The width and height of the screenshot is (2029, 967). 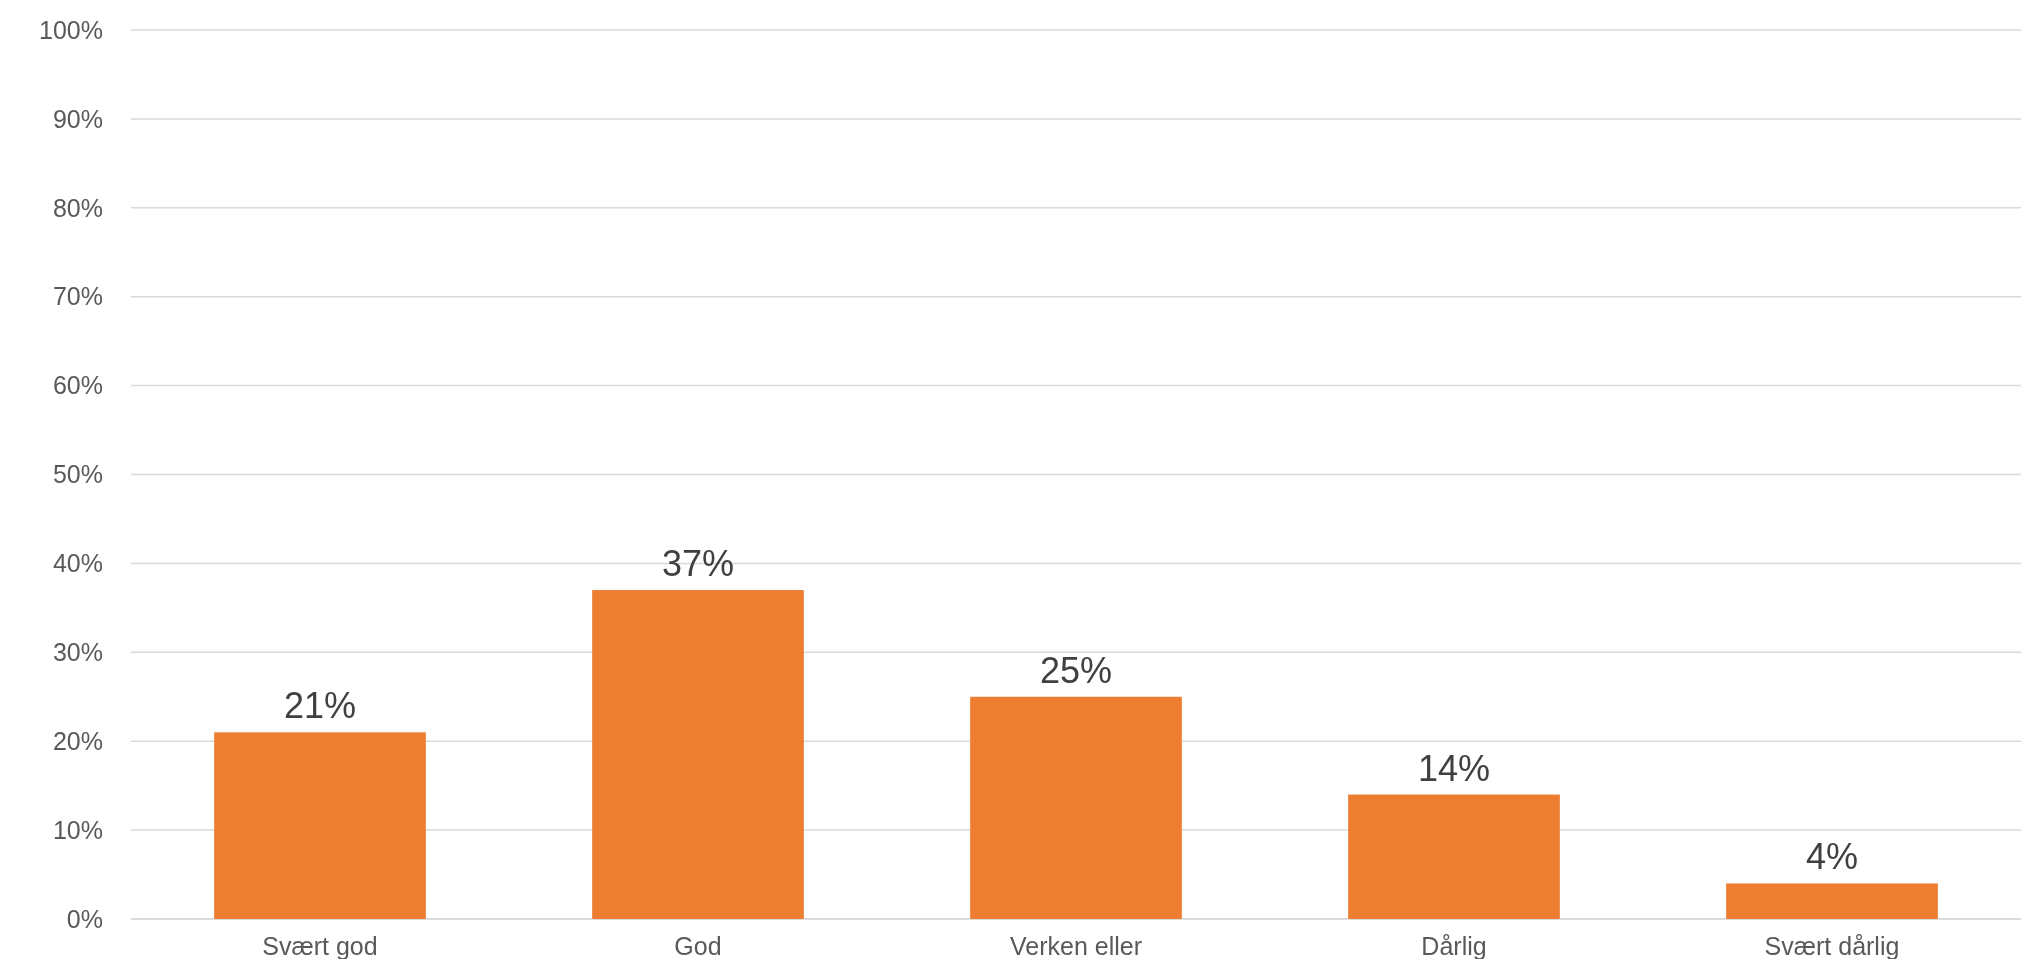 I want to click on x-tick-label: God, so click(x=698, y=946).